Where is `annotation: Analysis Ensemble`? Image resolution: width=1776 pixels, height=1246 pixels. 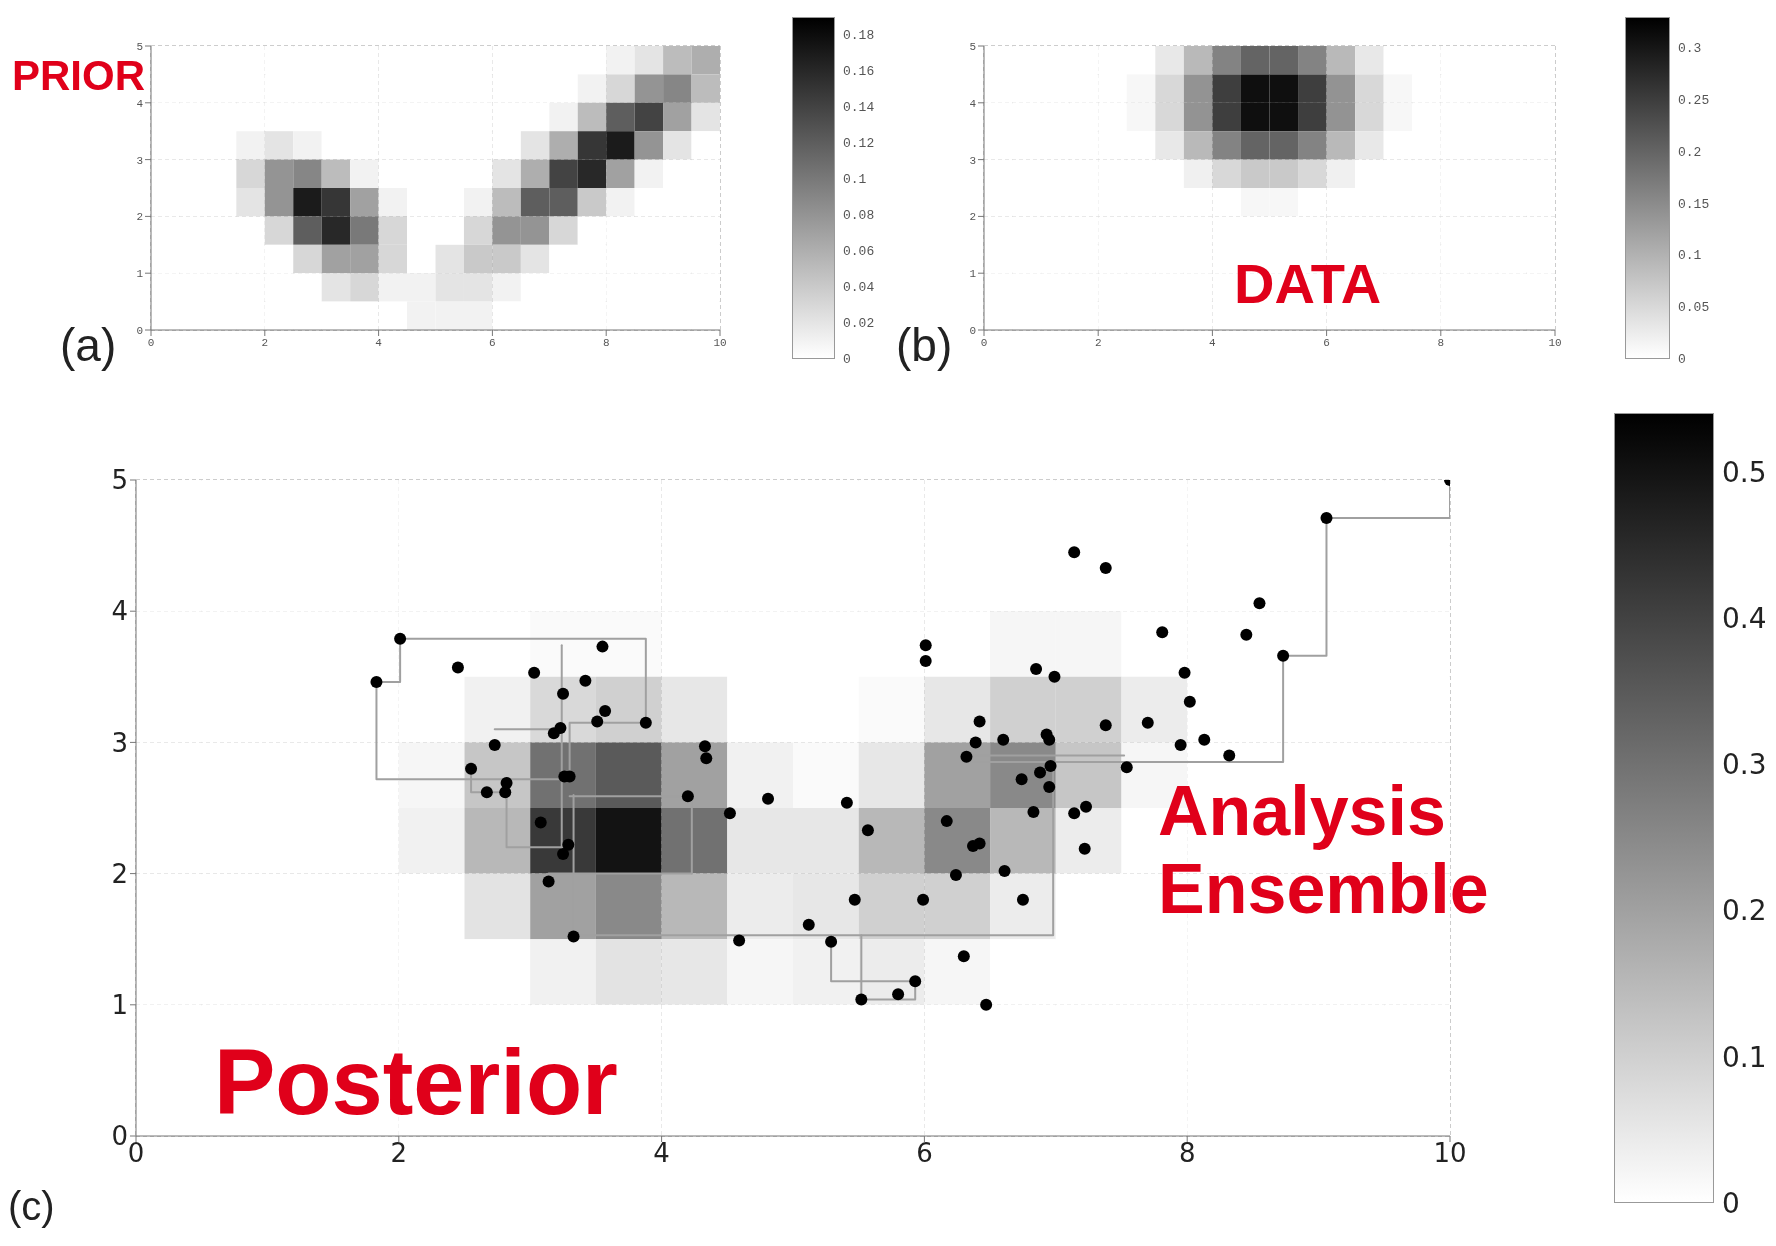 annotation: Analysis Ensemble is located at coordinates (1324, 850).